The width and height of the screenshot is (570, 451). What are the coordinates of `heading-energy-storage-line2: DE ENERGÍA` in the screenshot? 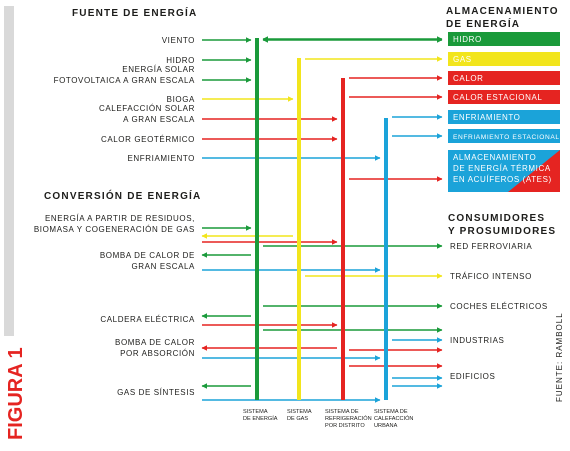 It's located at (483, 23).